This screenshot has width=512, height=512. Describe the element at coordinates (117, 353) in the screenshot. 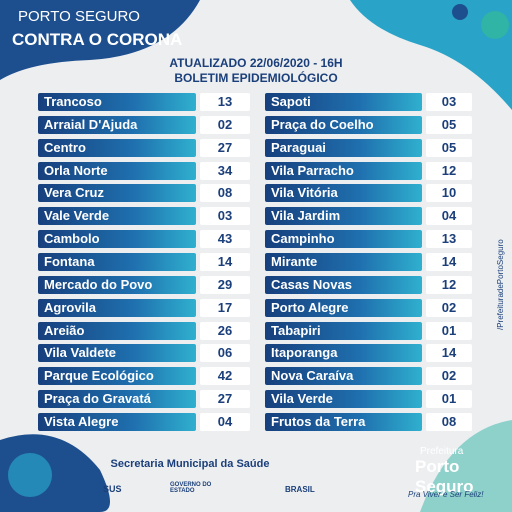

I see `district-name: Vila Valdete` at that location.